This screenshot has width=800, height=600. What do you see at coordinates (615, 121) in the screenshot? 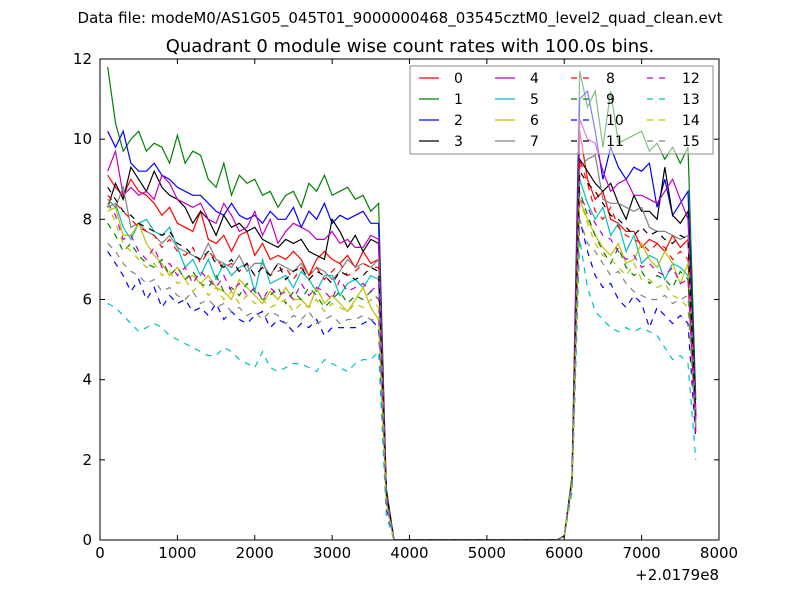
I see `legend-label: 10` at bounding box center [615, 121].